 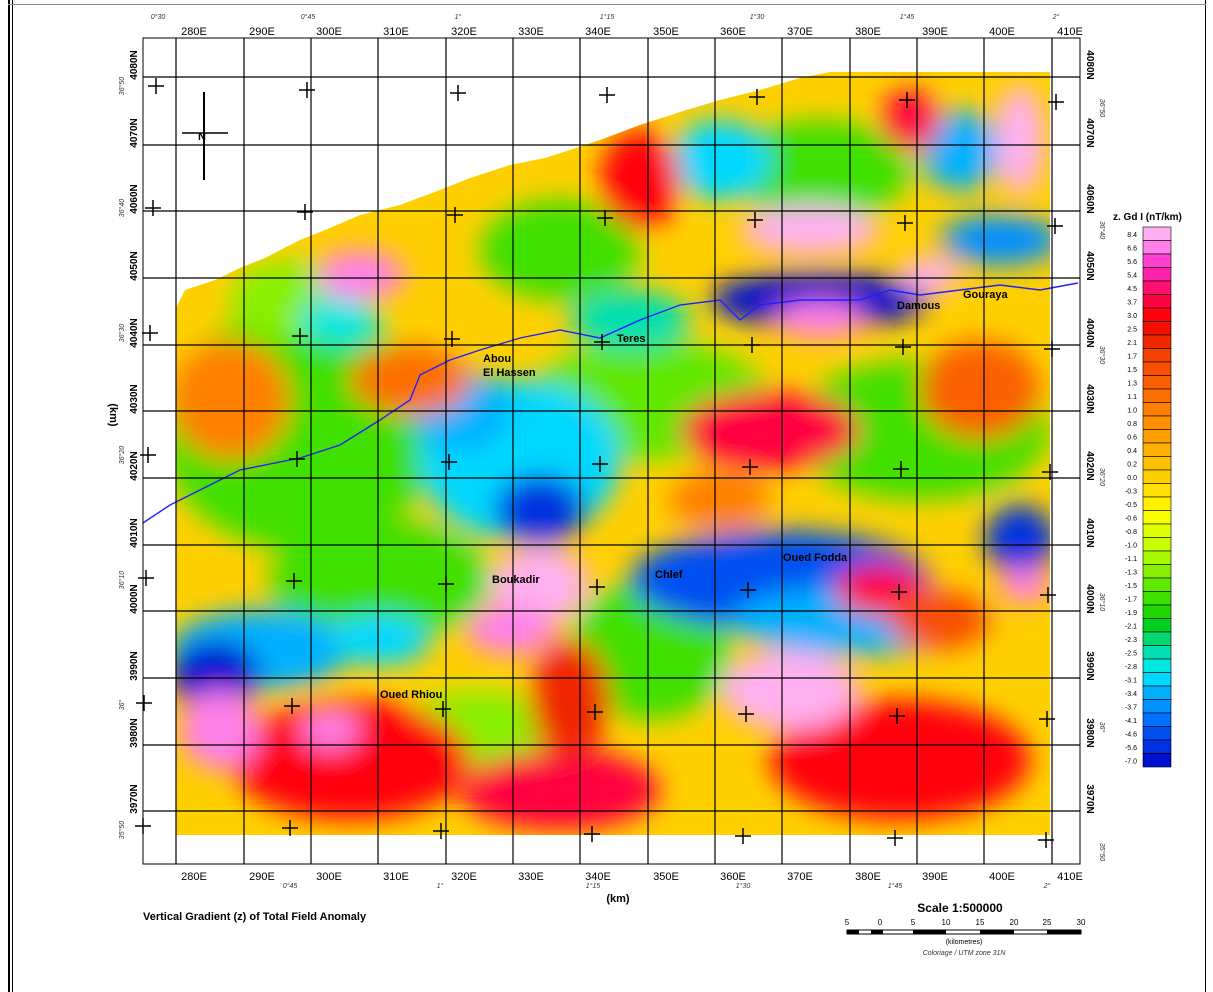 What do you see at coordinates (464, 877) in the screenshot?
I see `easting-label: 320E` at bounding box center [464, 877].